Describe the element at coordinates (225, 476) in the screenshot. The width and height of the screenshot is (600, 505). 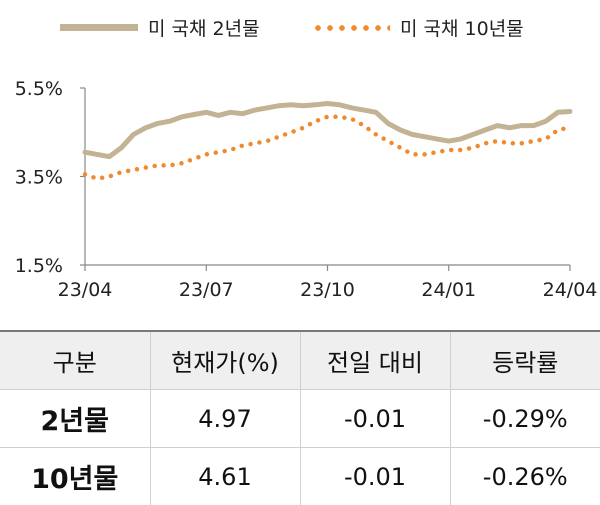
I see `cell-current-10y: 4.61` at that location.